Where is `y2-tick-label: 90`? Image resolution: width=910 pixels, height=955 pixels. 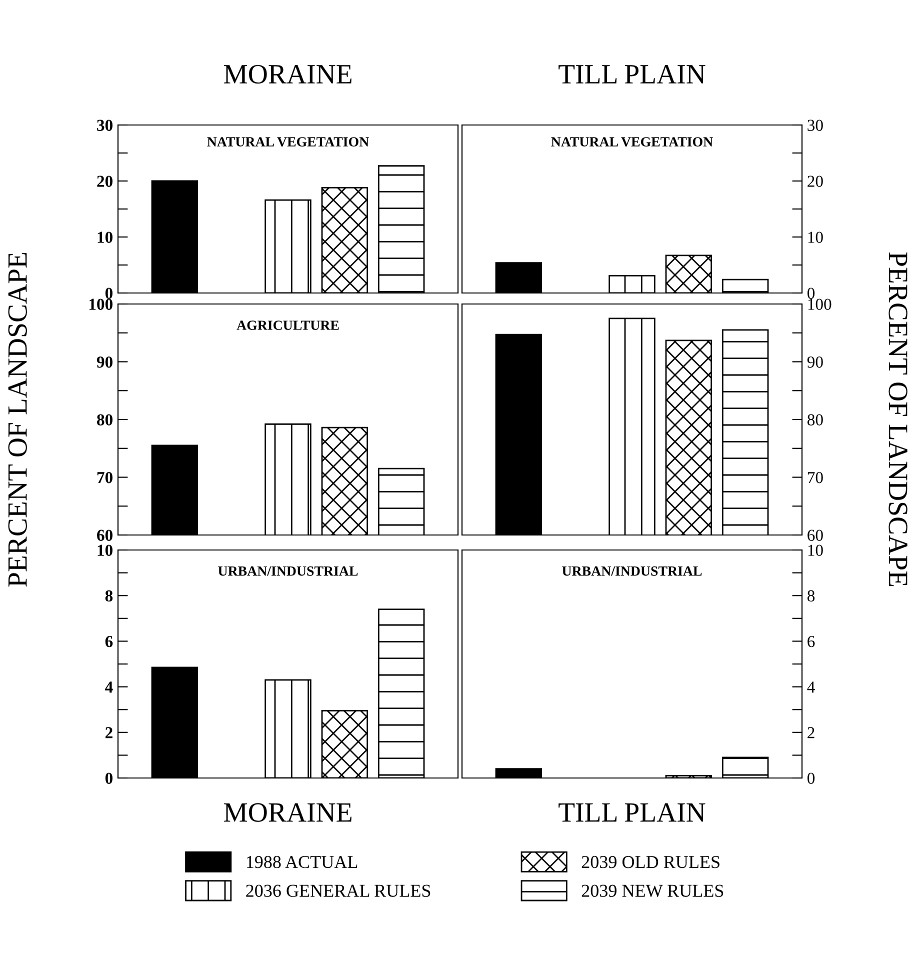
y2-tick-label: 90 is located at coordinates (815, 362).